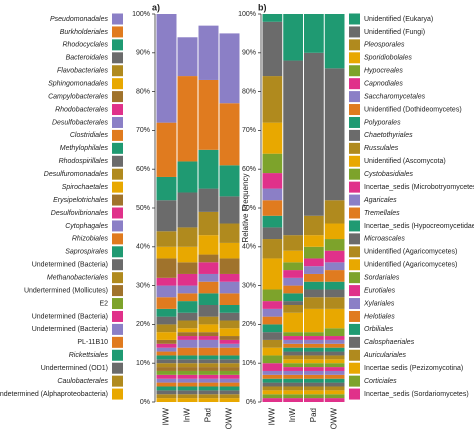  What do you see at coordinates (80, 200) in the screenshot?
I see `legend-label: Erysipelotrichales` at bounding box center [80, 200].